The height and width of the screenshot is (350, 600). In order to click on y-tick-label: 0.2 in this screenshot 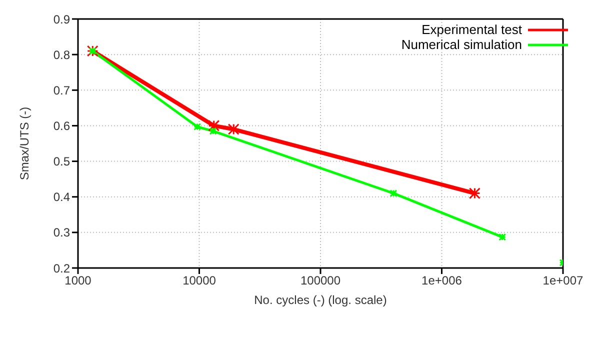, I will do `click(61, 268)`.